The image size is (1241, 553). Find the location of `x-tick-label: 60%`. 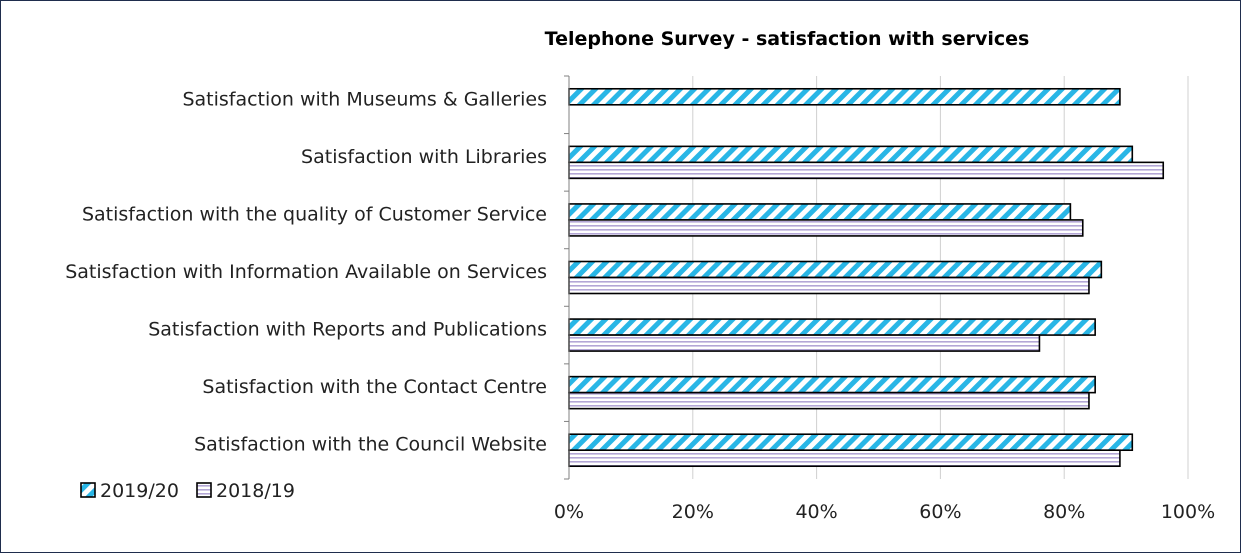

x-tick-label: 60% is located at coordinates (940, 512).